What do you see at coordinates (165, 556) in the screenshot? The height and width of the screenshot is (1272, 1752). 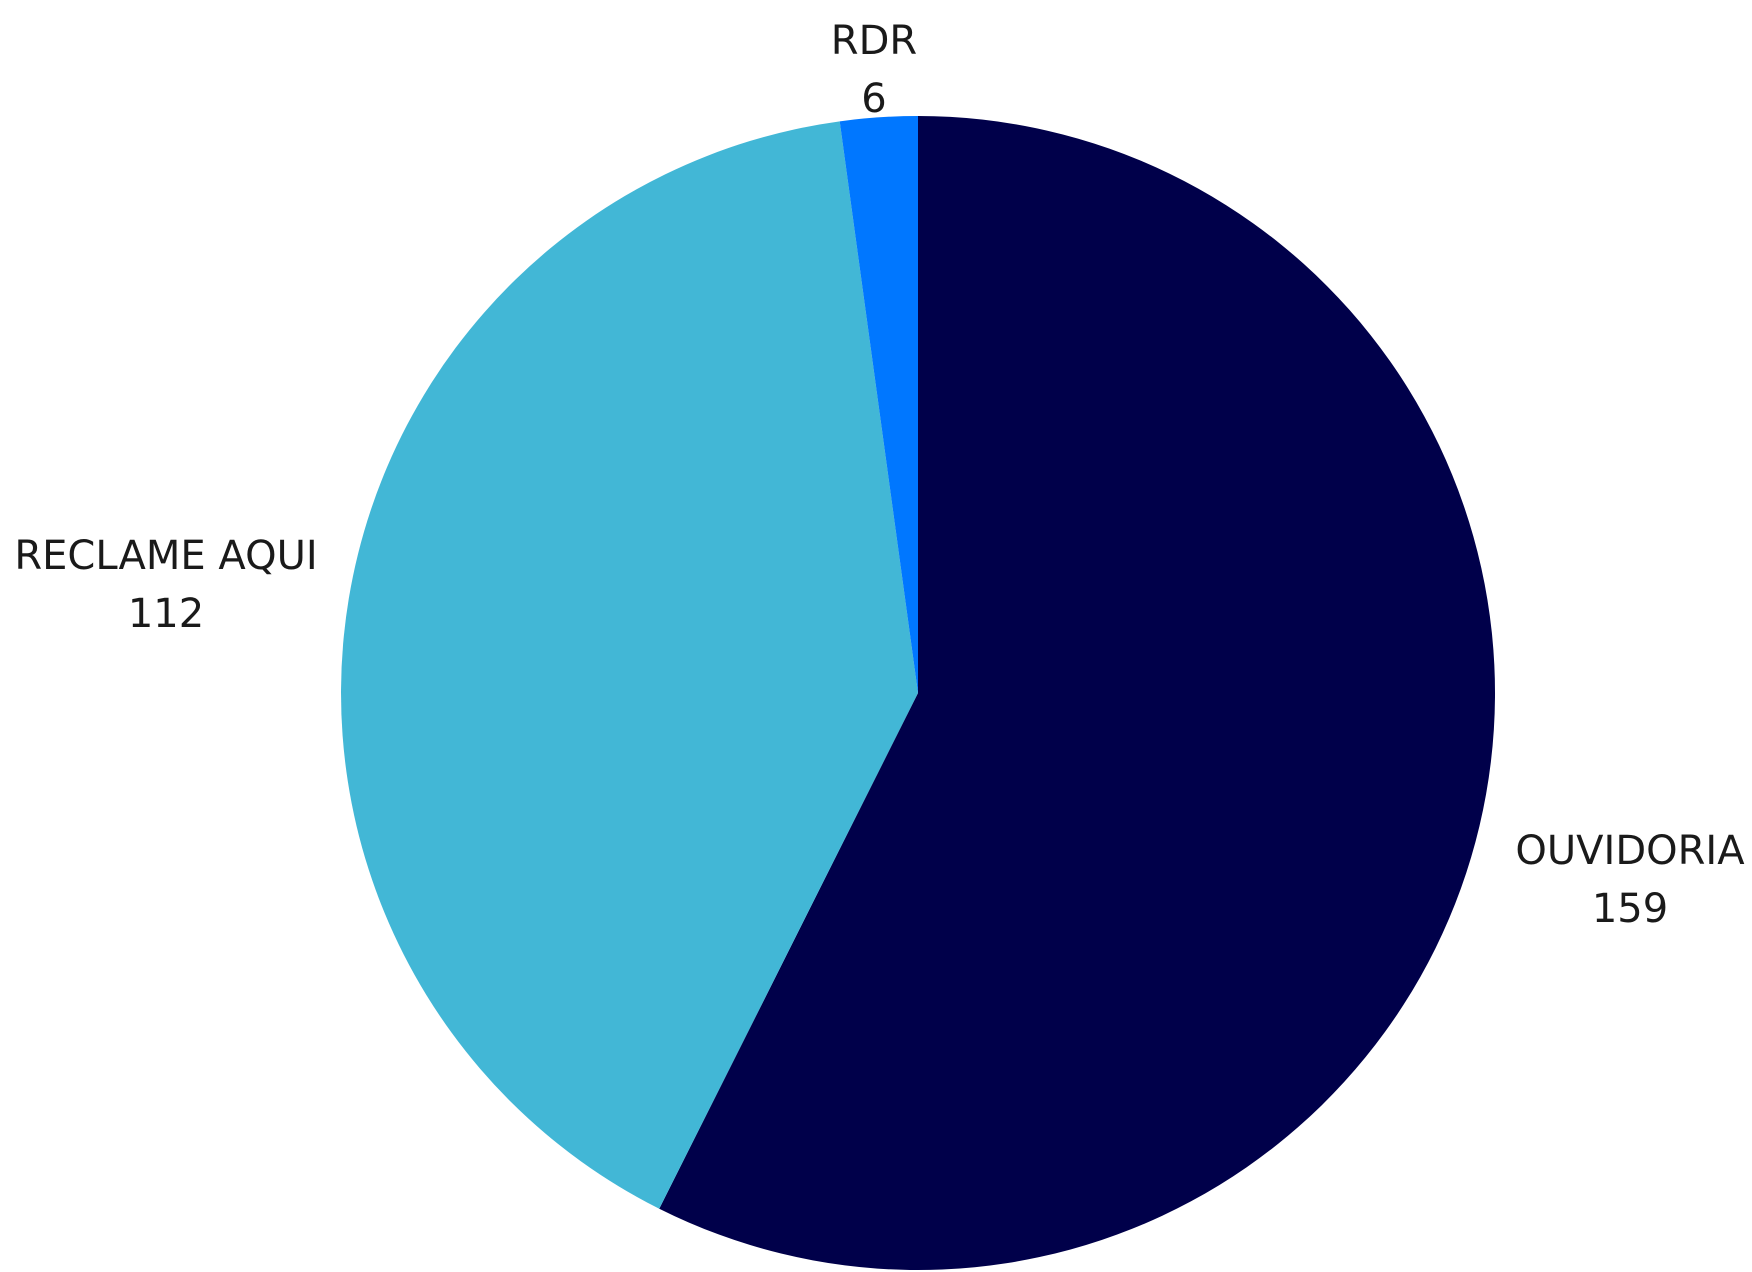 I see `slice-category: RECLAME AQUI` at bounding box center [165, 556].